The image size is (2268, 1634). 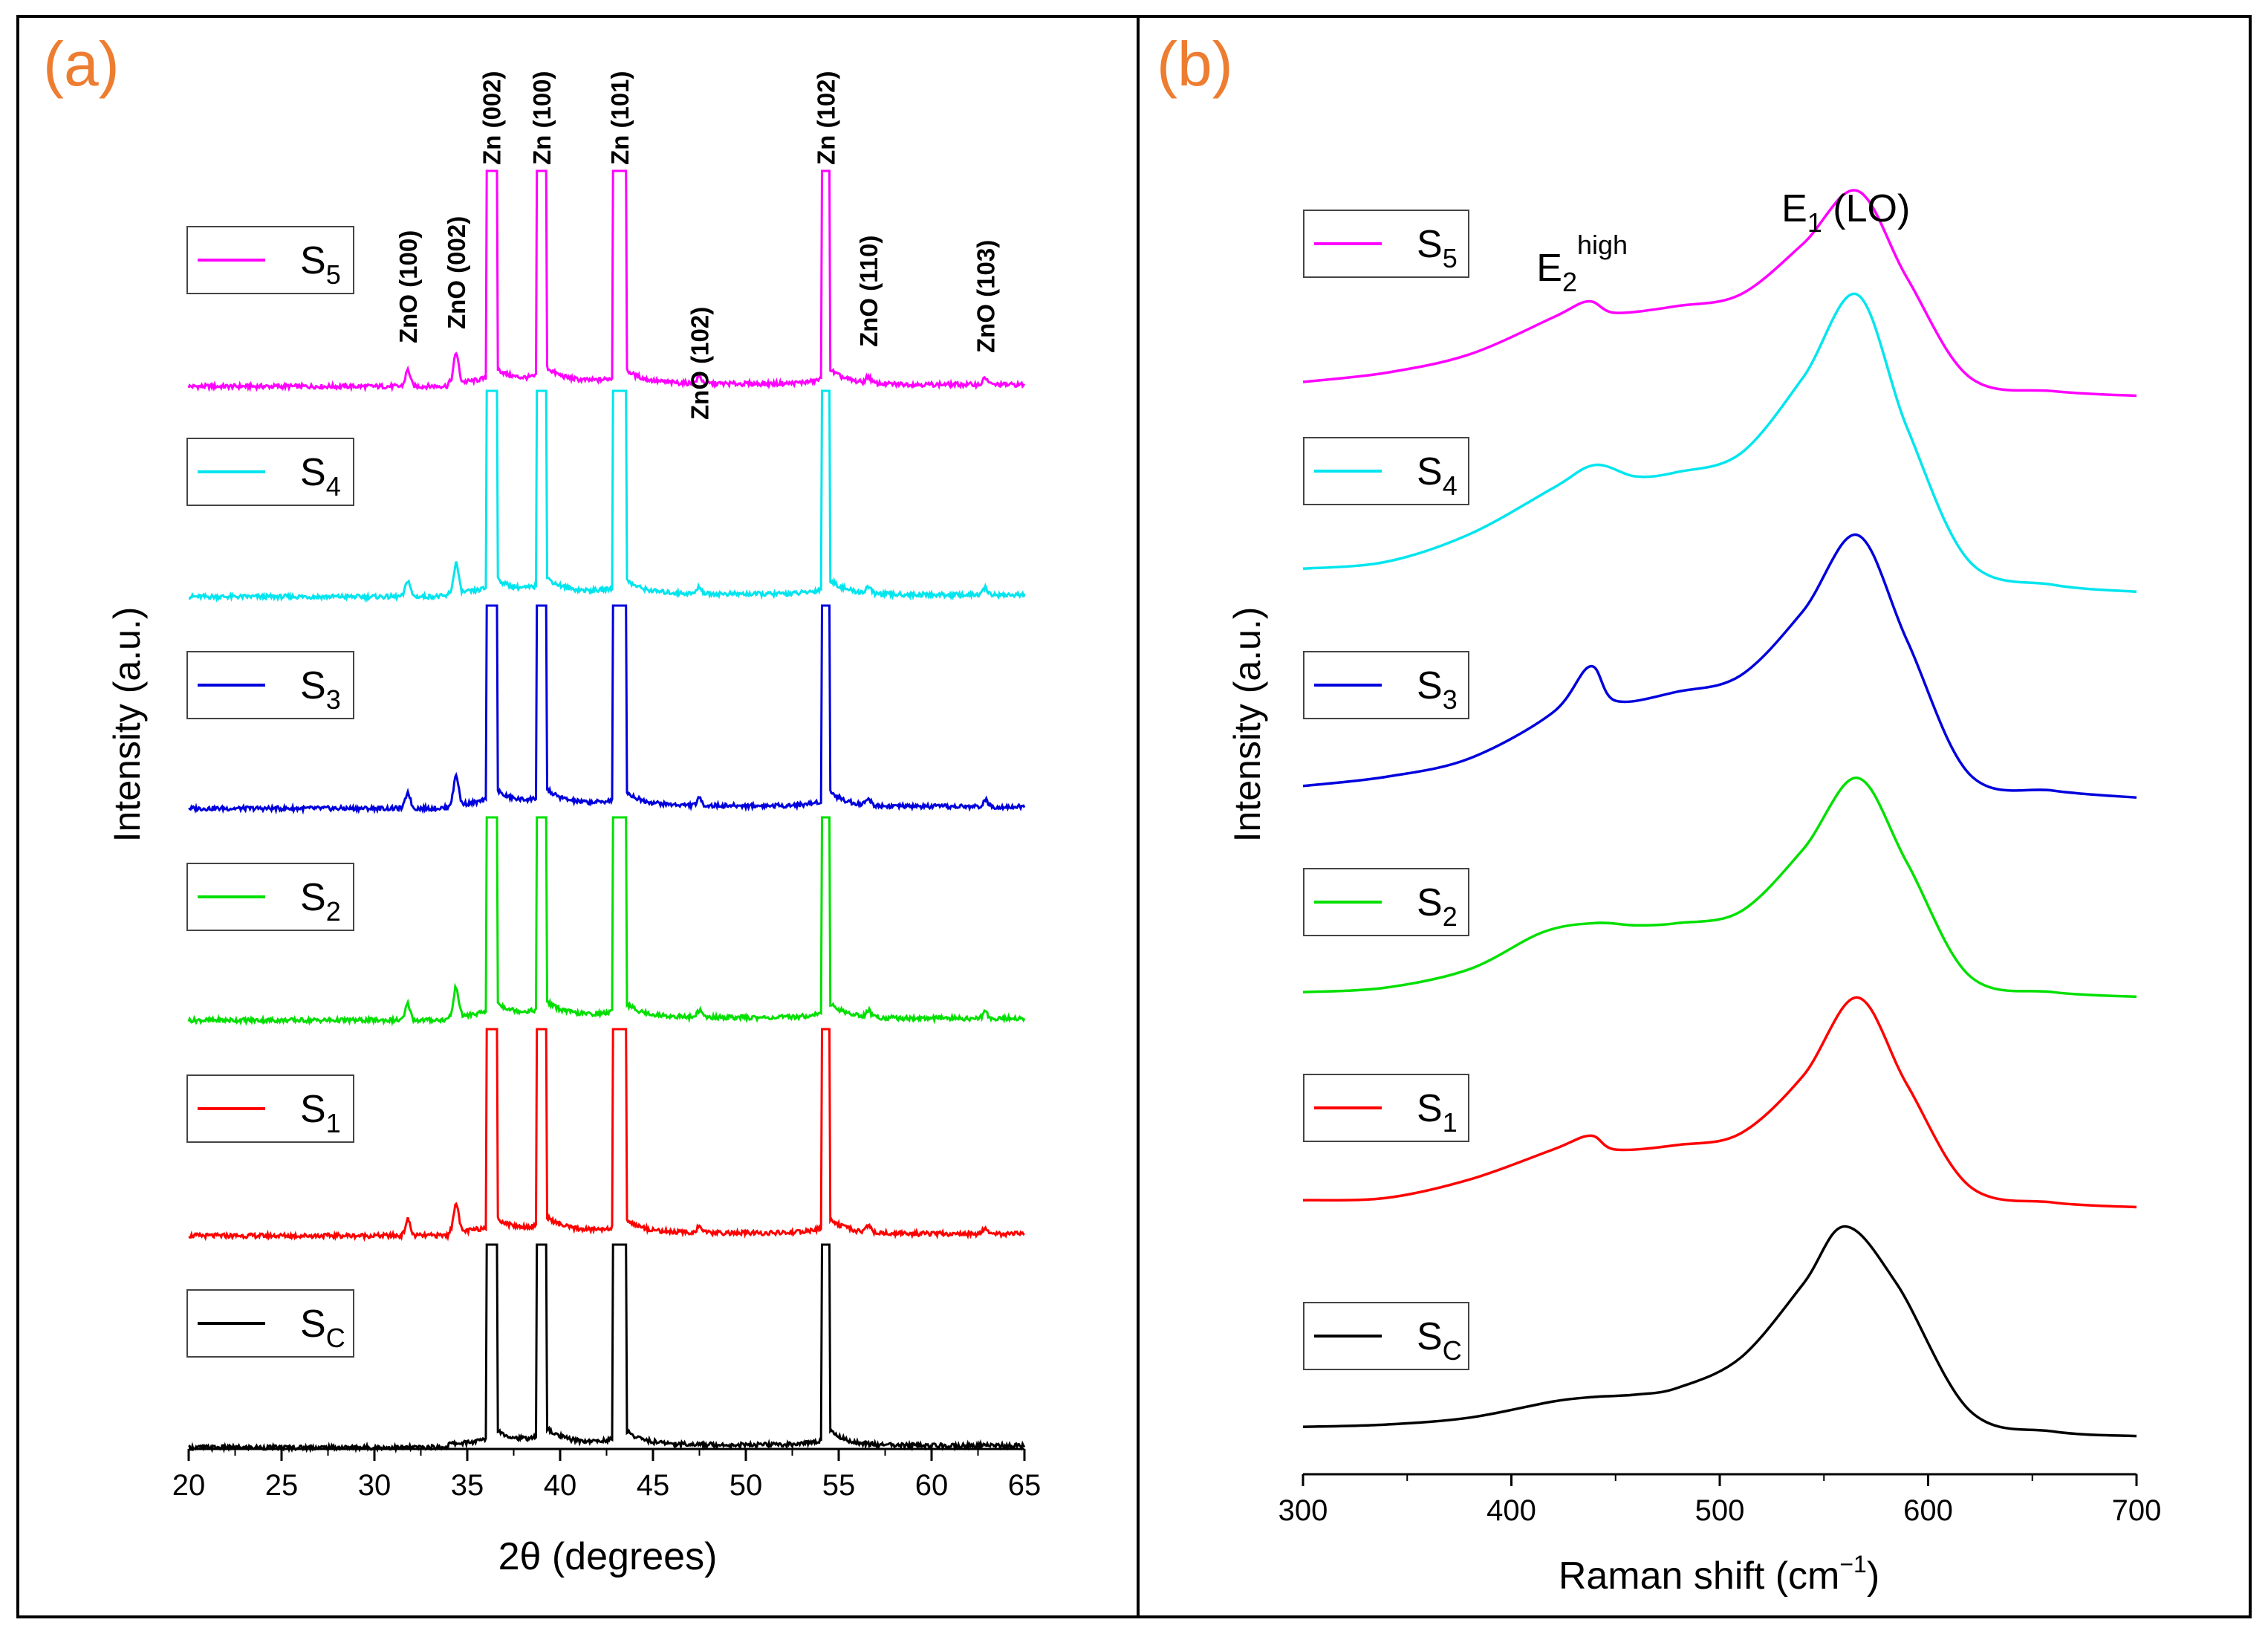 I want to click on panel-b-legend-S2-label-base: S, so click(x=1430, y=902).